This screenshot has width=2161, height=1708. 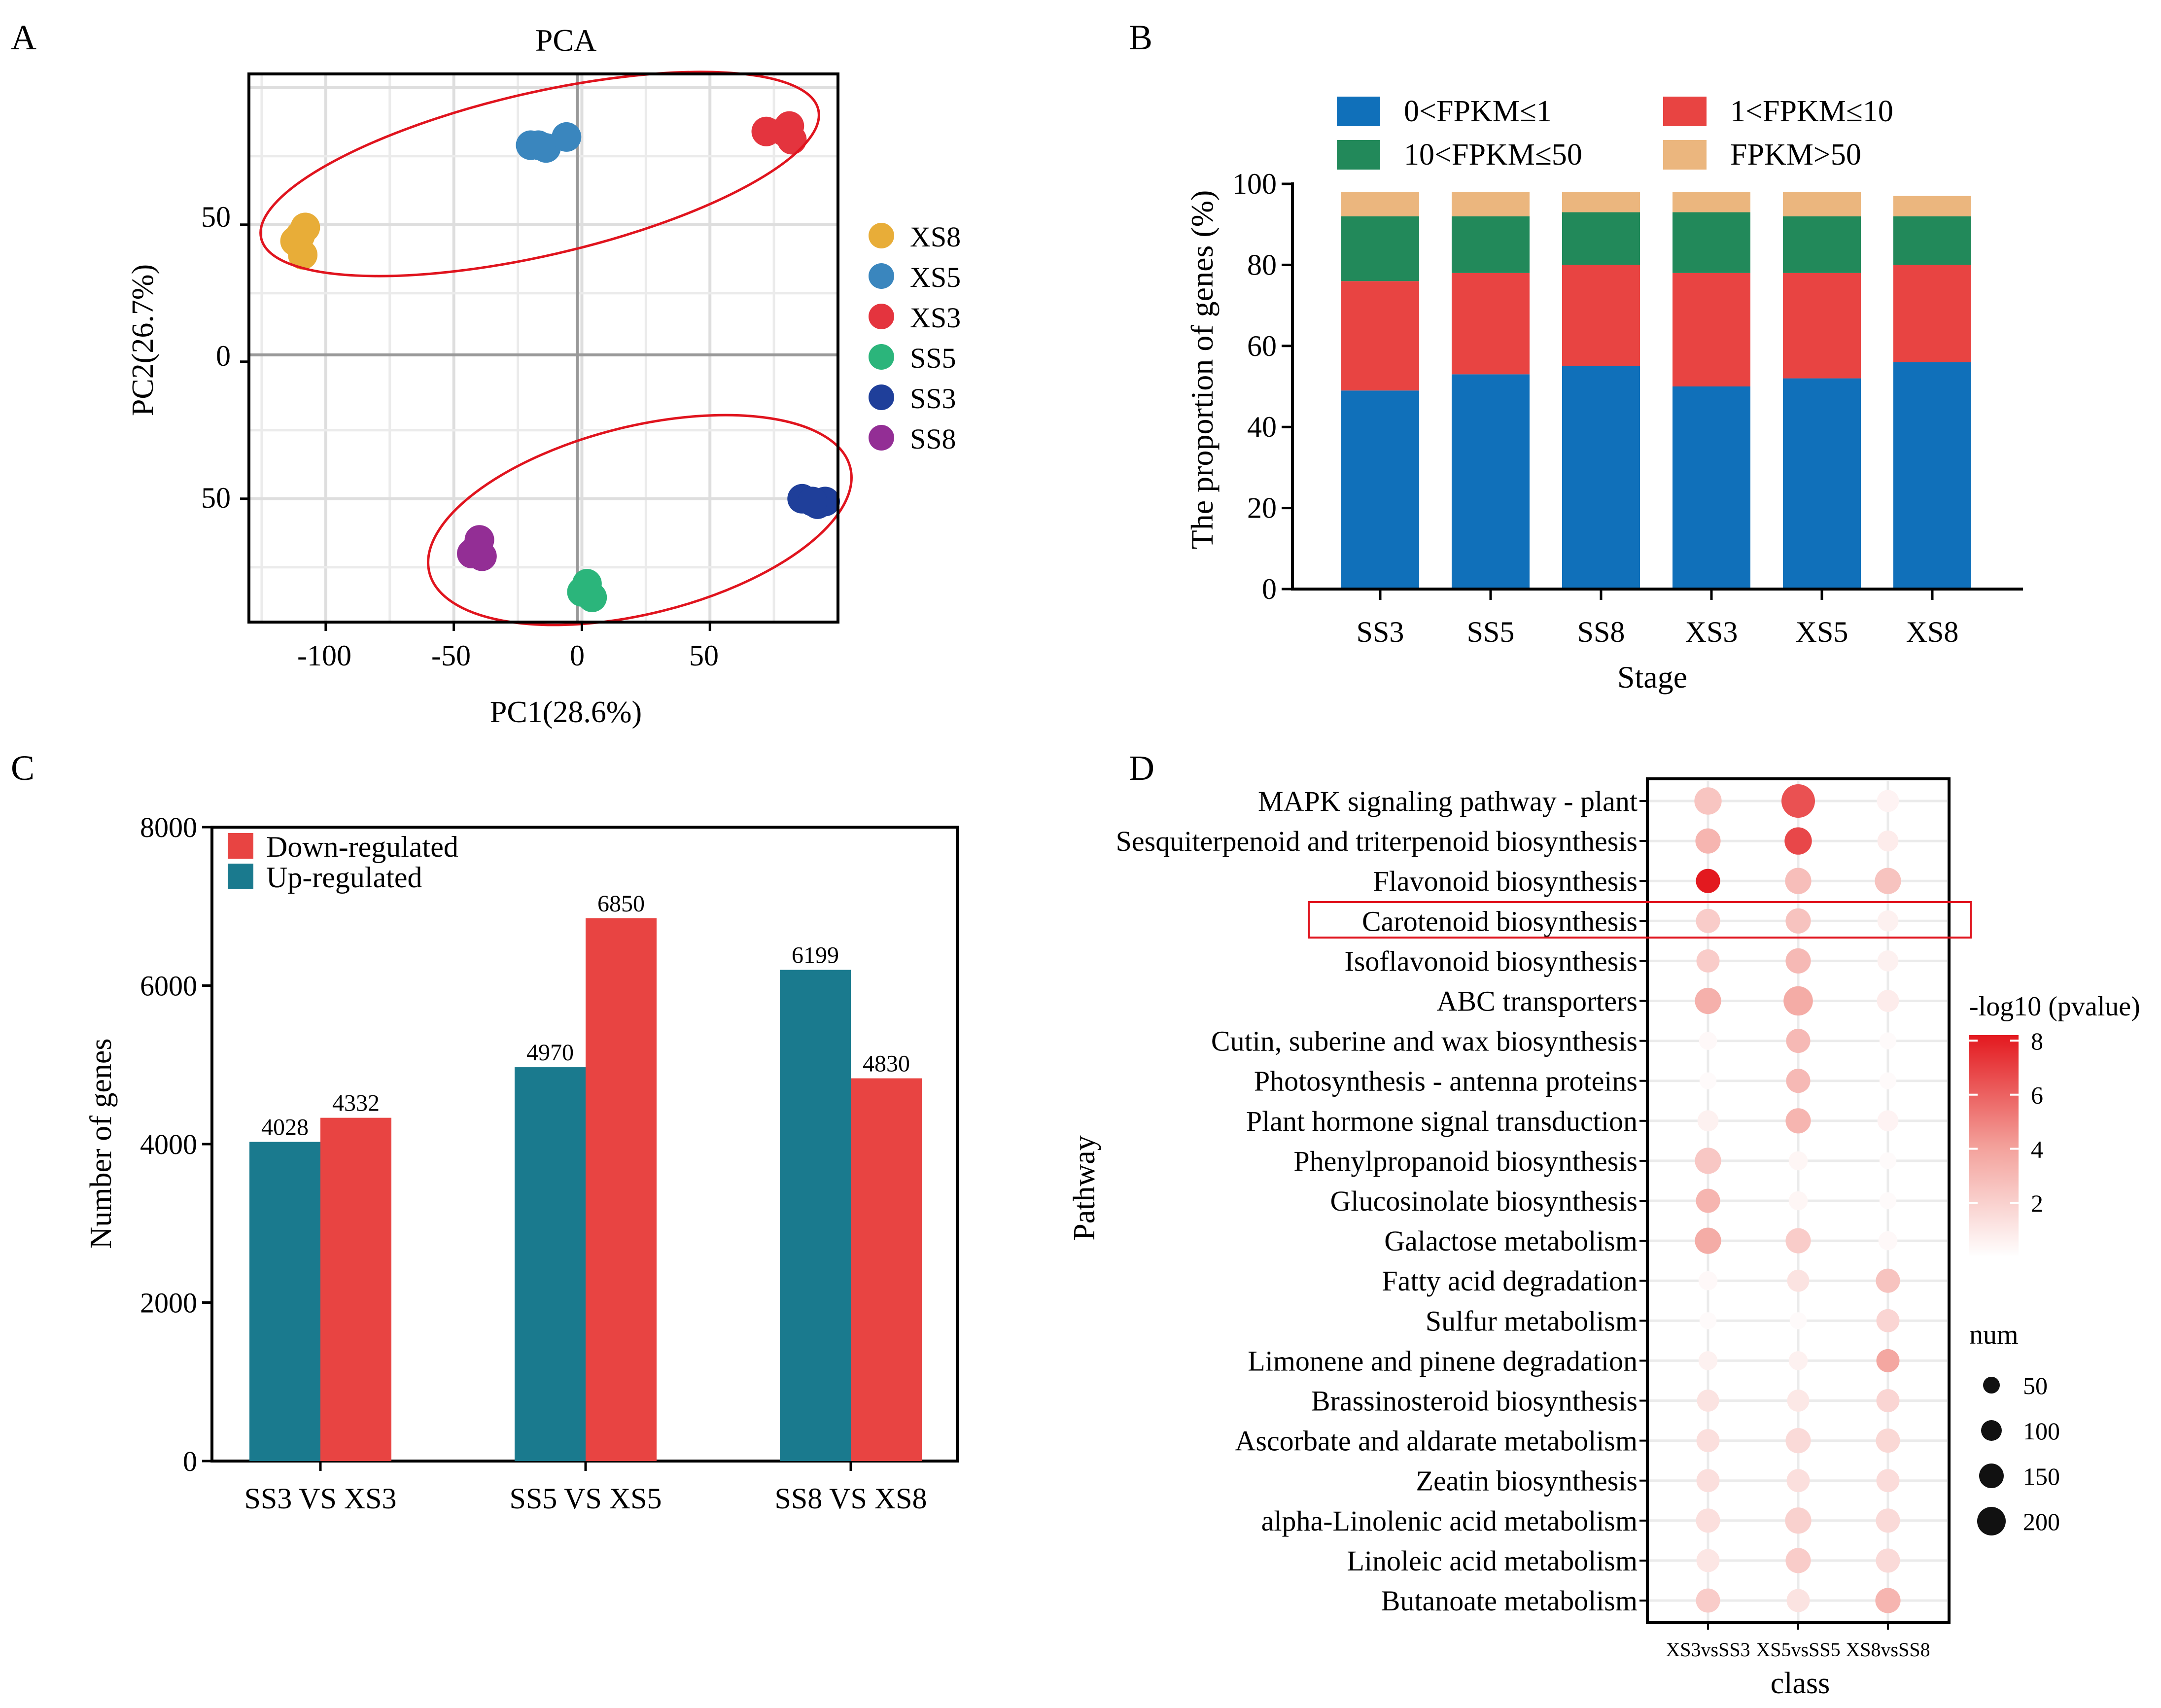 I want to click on fpkm-xtick-label: XS8, so click(x=1932, y=632).